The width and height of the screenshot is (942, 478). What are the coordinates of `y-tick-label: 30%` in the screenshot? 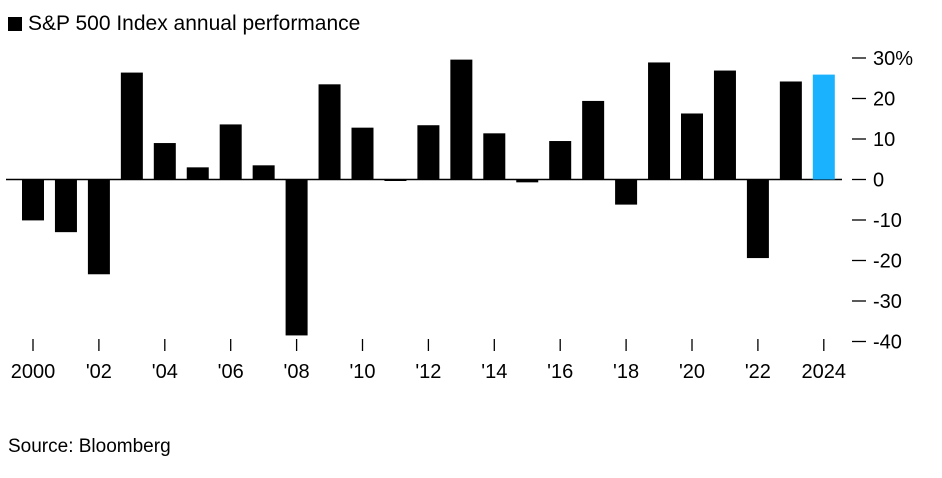 It's located at (893, 59).